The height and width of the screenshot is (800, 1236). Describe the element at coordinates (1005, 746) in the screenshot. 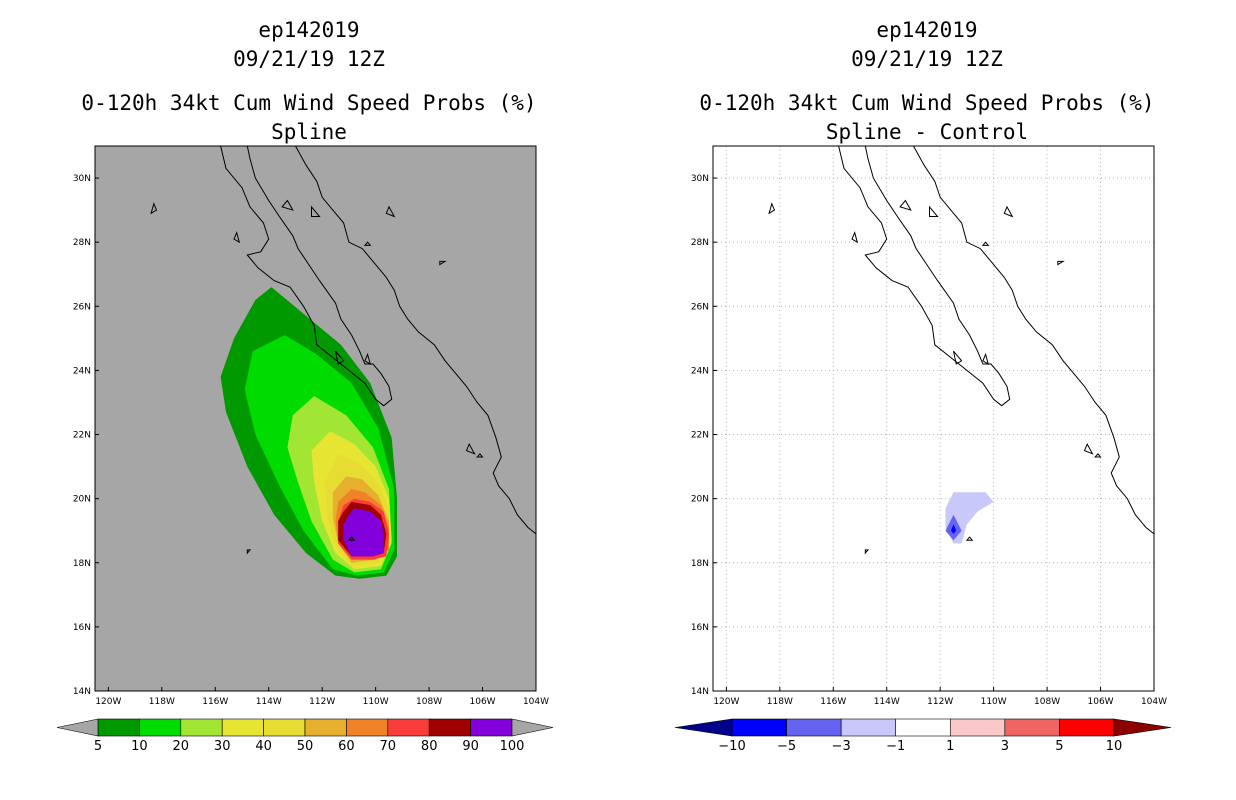

I see `colorbar-label: 3` at that location.